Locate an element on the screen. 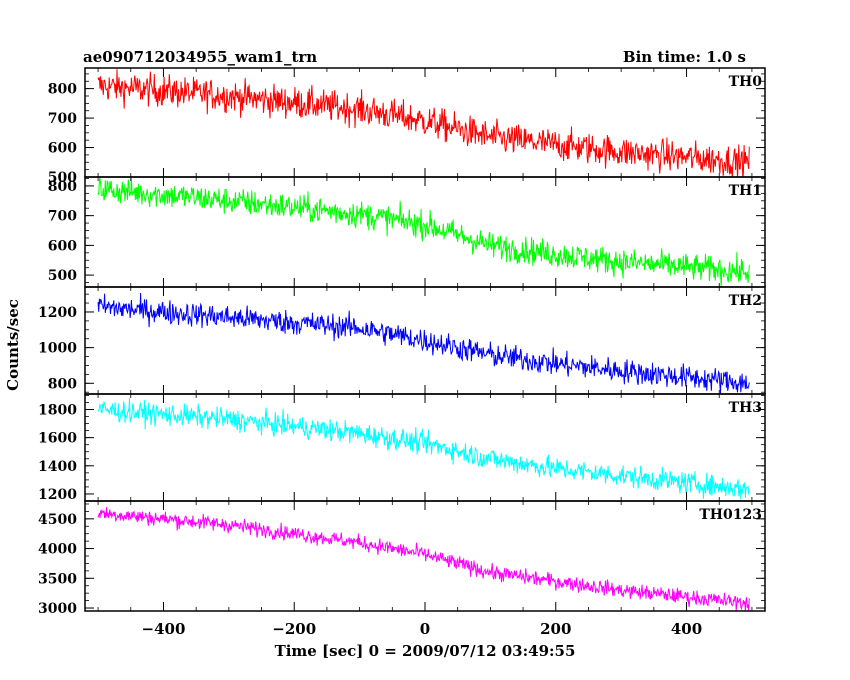 The width and height of the screenshot is (850, 680). x-tick-label: 0 is located at coordinates (425, 629).